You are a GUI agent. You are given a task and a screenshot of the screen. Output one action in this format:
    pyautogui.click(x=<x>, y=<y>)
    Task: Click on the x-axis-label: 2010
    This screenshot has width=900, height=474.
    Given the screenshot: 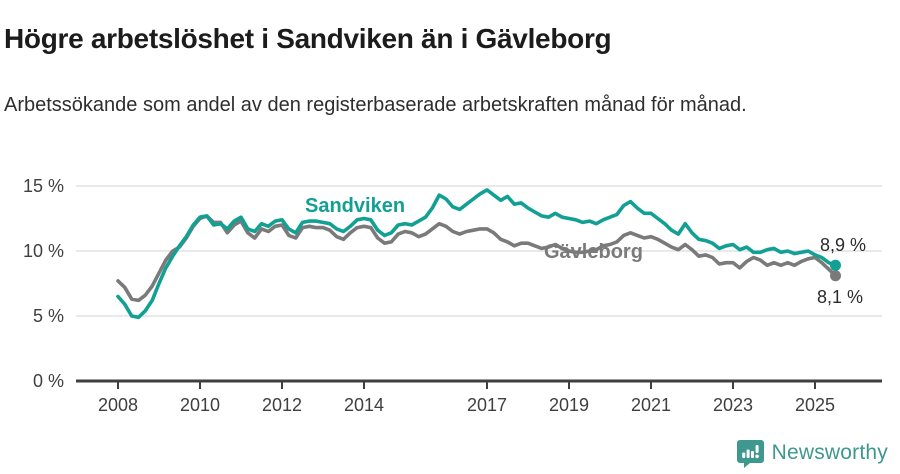 What is the action you would take?
    pyautogui.click(x=200, y=405)
    